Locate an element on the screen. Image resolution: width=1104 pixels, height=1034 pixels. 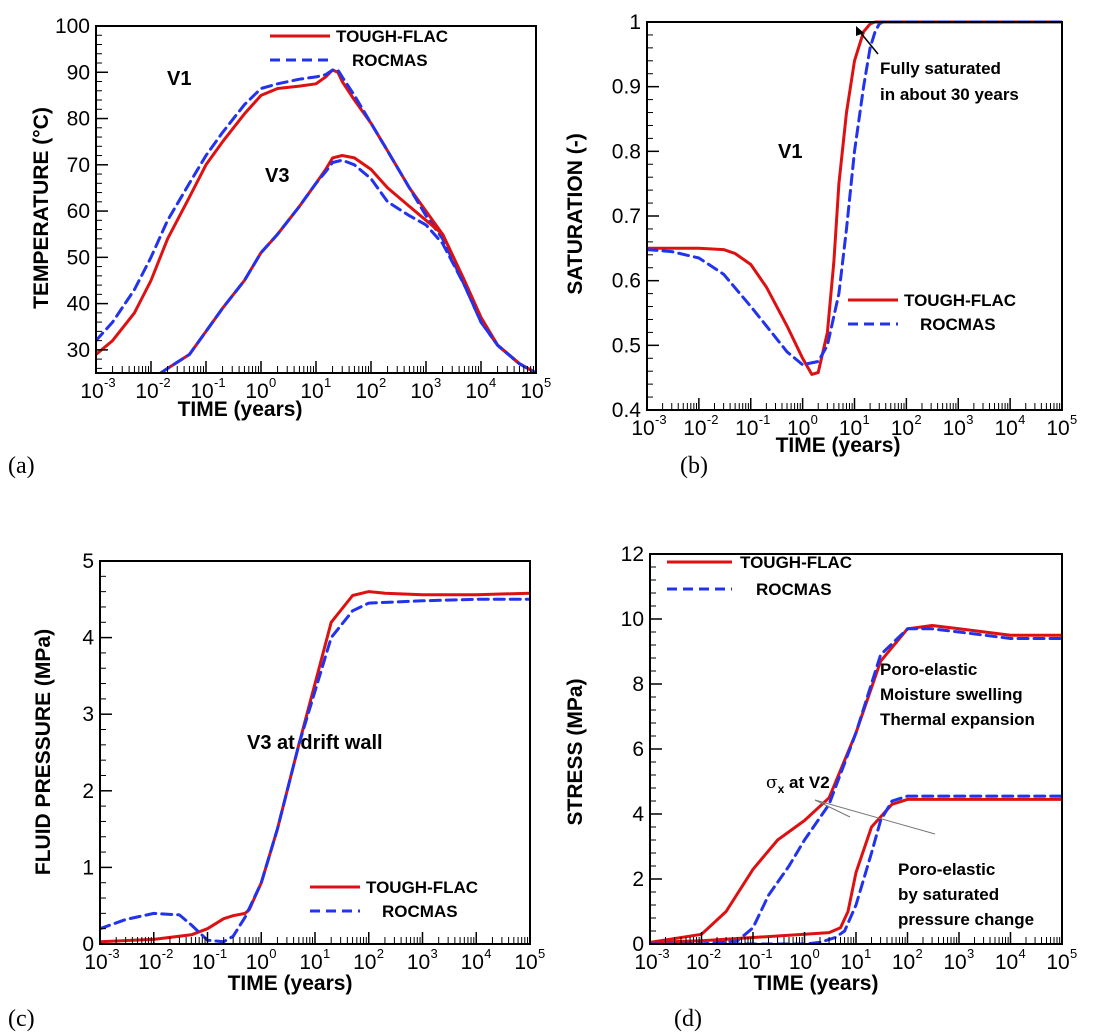
y-tick-label: 0.7 is located at coordinates (626, 216).